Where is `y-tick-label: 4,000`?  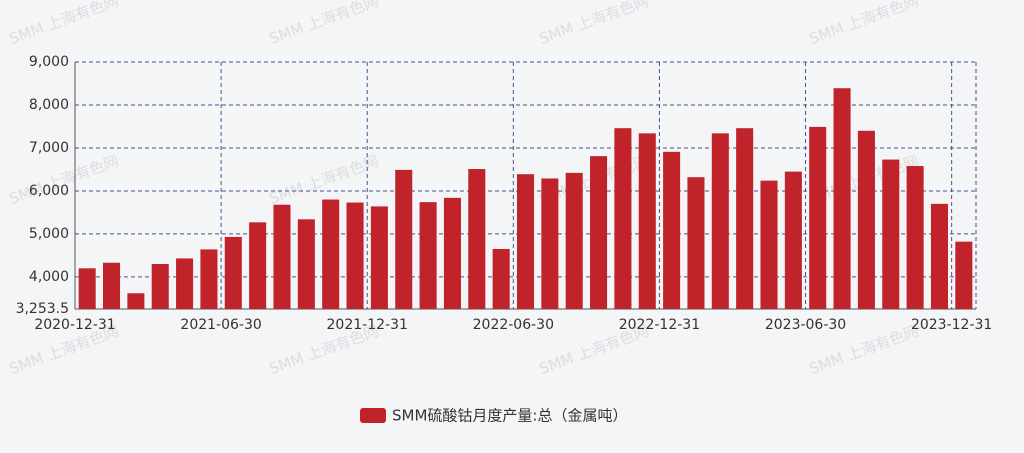 y-tick-label: 4,000 is located at coordinates (49, 277).